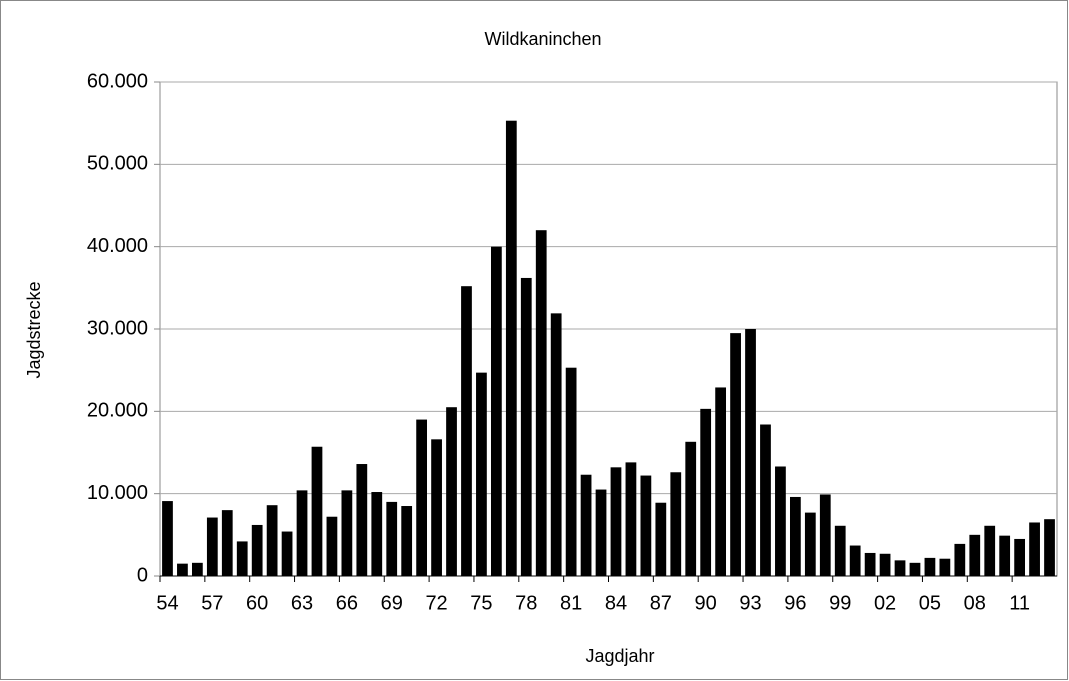 Image resolution: width=1069 pixels, height=681 pixels. What do you see at coordinates (481, 603) in the screenshot?
I see `x-tick-label: 75` at bounding box center [481, 603].